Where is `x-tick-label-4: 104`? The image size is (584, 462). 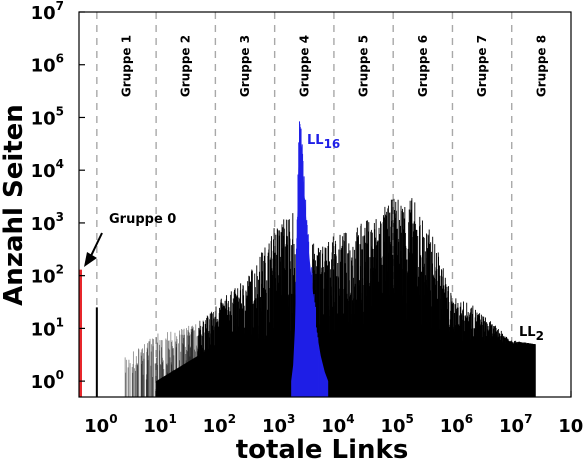
x-tick-label-4: 104 is located at coordinates (337, 424).